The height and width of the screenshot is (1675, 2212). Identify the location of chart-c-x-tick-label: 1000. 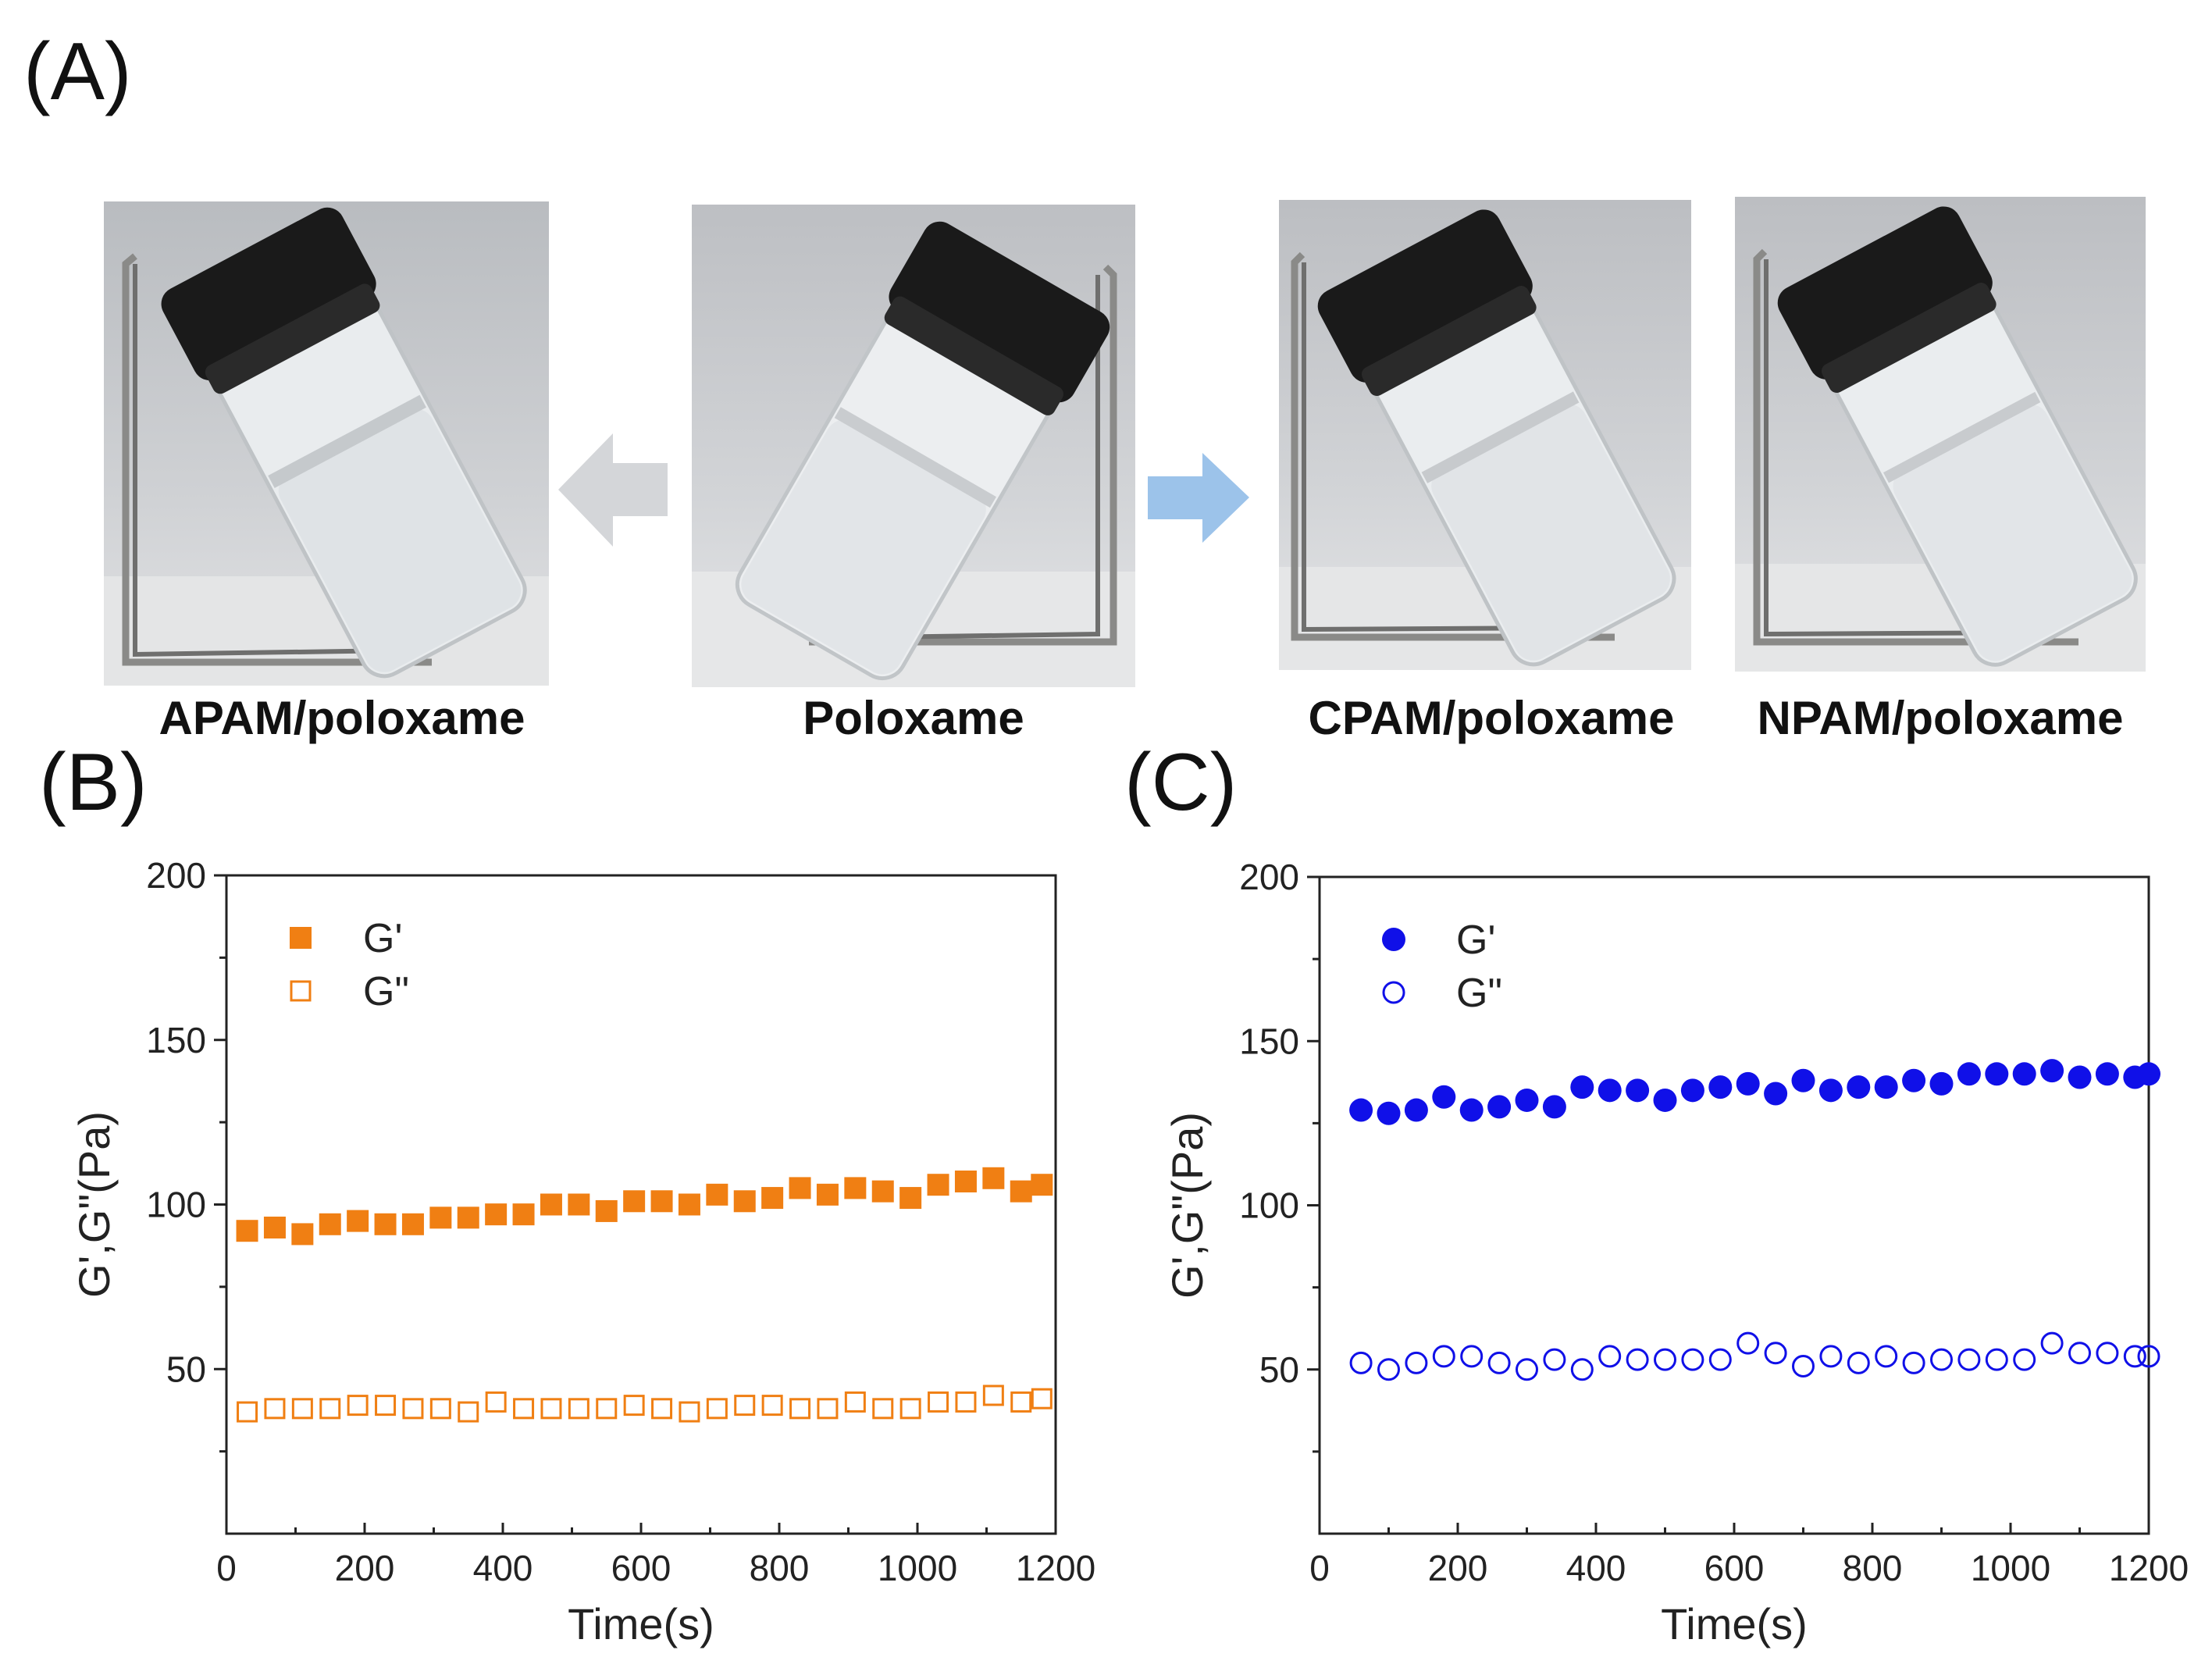
(2010, 1568).